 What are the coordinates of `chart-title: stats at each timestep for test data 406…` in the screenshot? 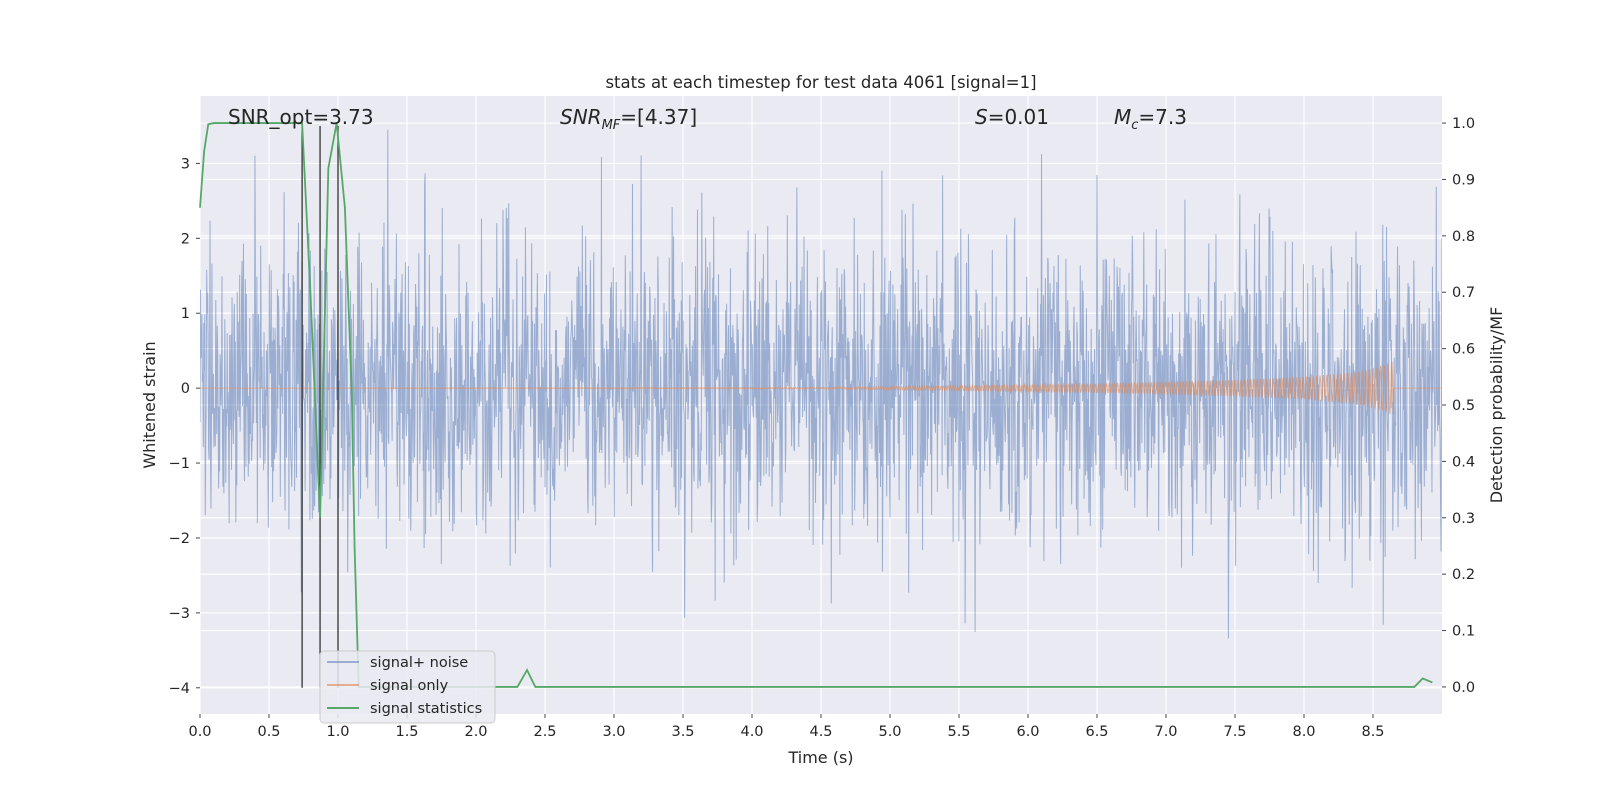 It's located at (820, 82).